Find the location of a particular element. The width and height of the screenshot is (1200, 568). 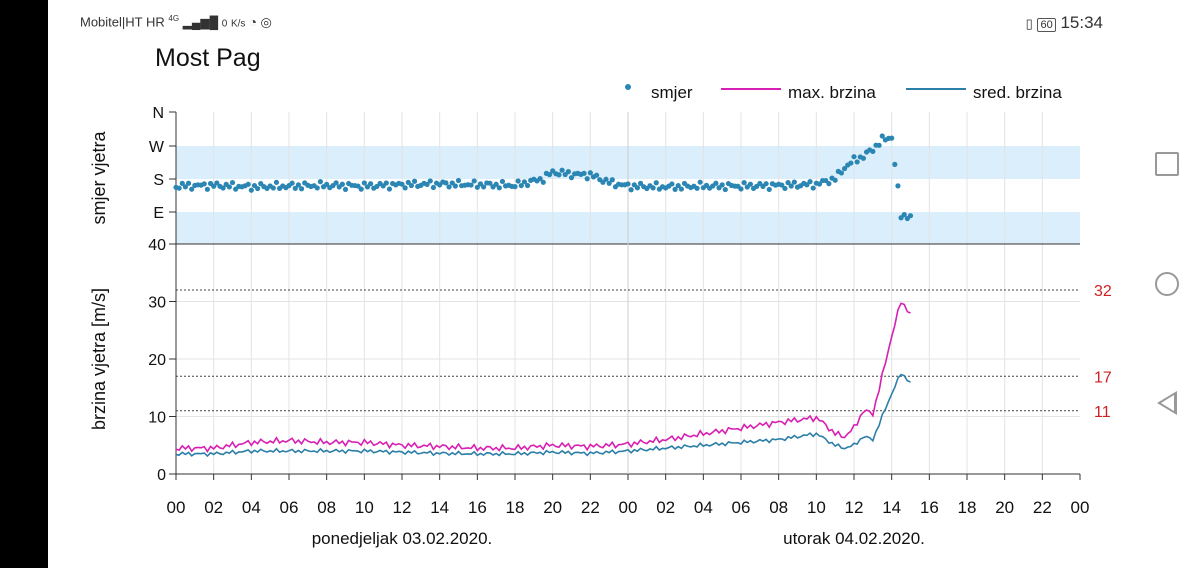

x-tick-label: 06 is located at coordinates (289, 507).